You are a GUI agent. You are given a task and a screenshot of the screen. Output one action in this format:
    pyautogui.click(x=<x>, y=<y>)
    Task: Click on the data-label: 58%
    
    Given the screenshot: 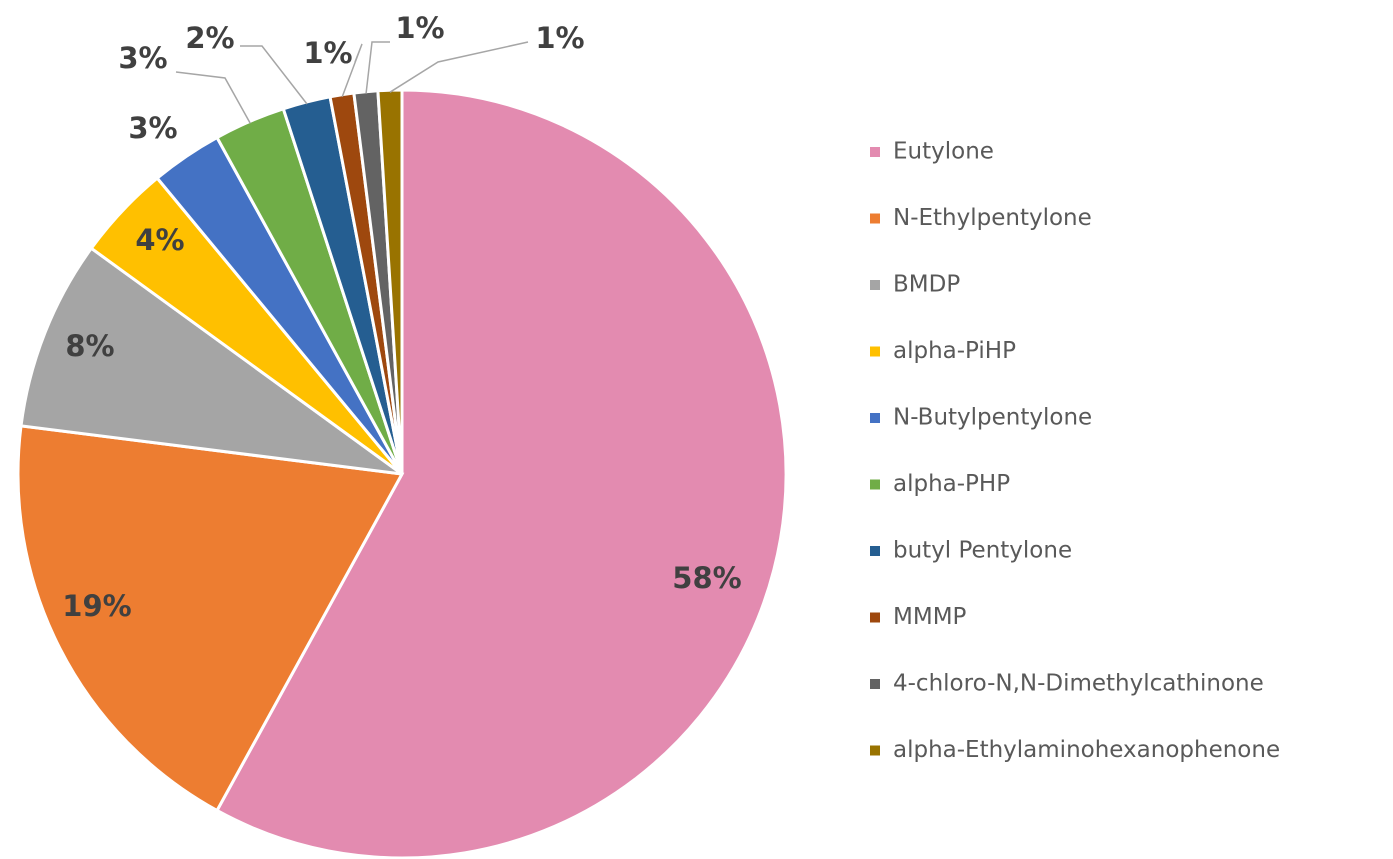 What is the action you would take?
    pyautogui.click(x=706, y=578)
    